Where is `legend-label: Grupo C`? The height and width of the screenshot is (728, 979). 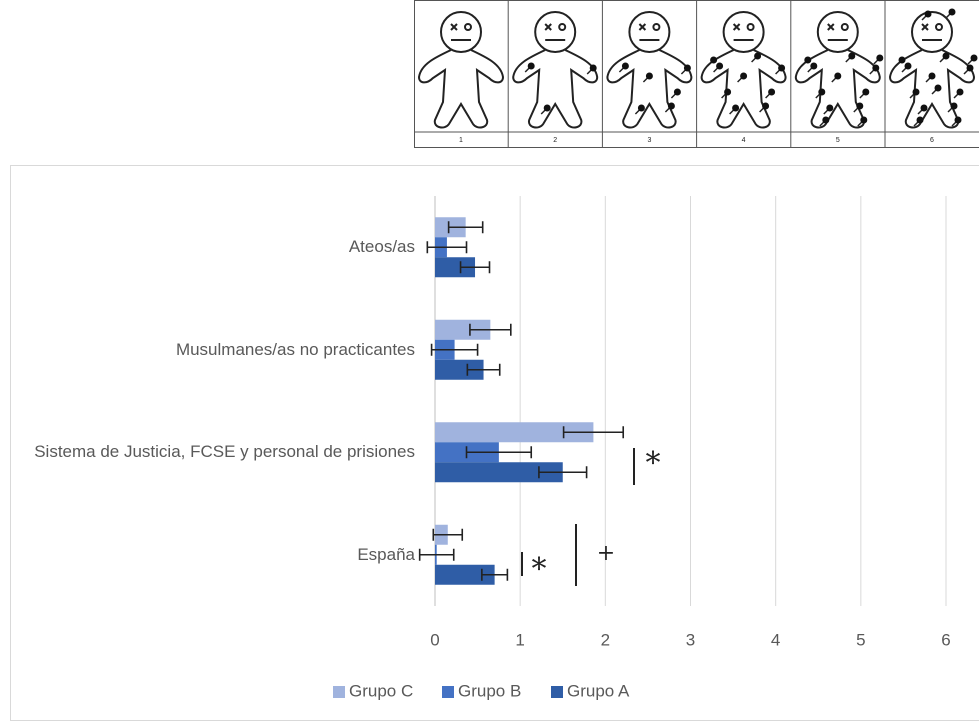 legend-label: Grupo C is located at coordinates (381, 690).